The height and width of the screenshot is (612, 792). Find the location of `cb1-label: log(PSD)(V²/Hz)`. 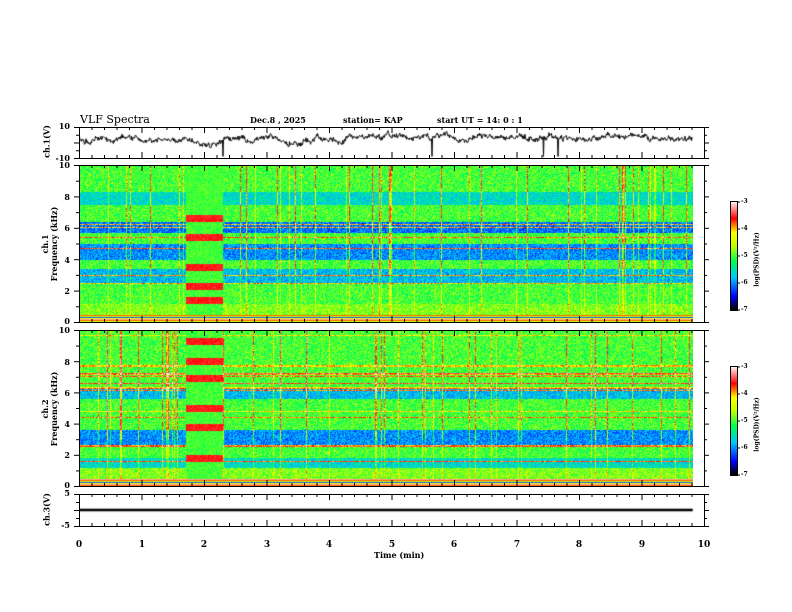

cb1-label: log(PSD)(V²/Hz) is located at coordinates (757, 259).